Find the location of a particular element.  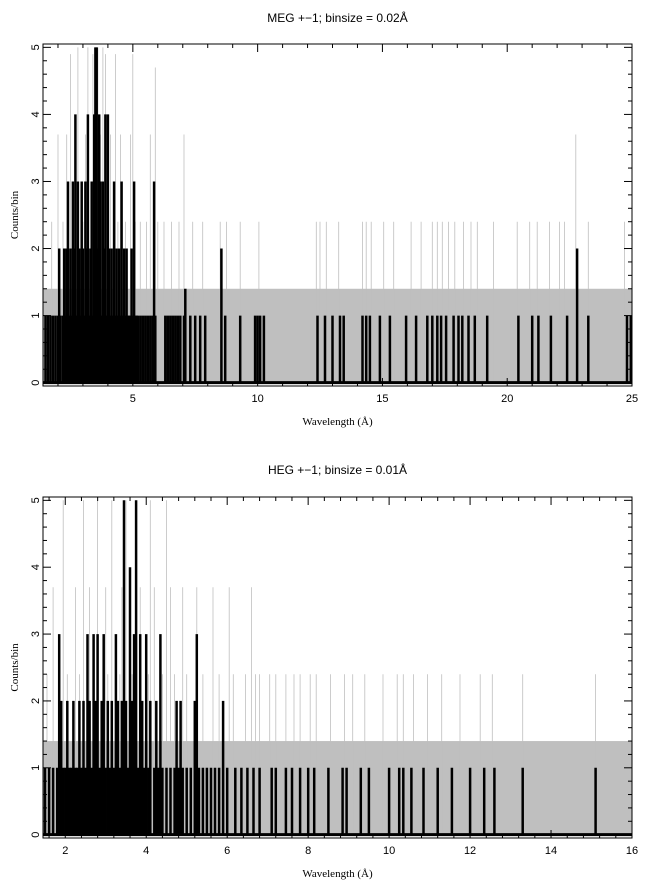

x-tick-label: 6 is located at coordinates (227, 851).